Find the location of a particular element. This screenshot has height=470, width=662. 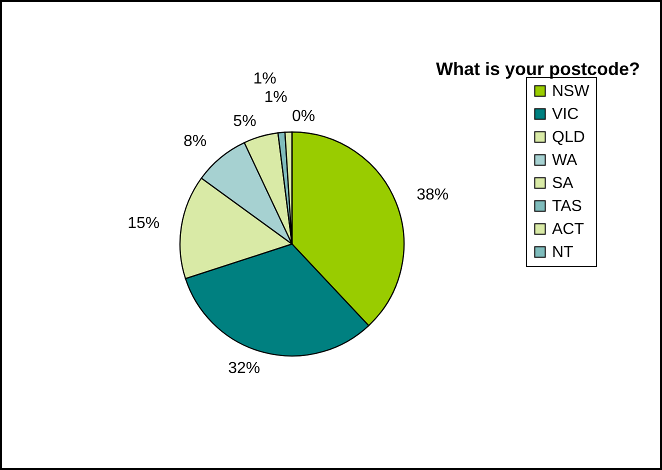

data-label: 8% is located at coordinates (195, 141).